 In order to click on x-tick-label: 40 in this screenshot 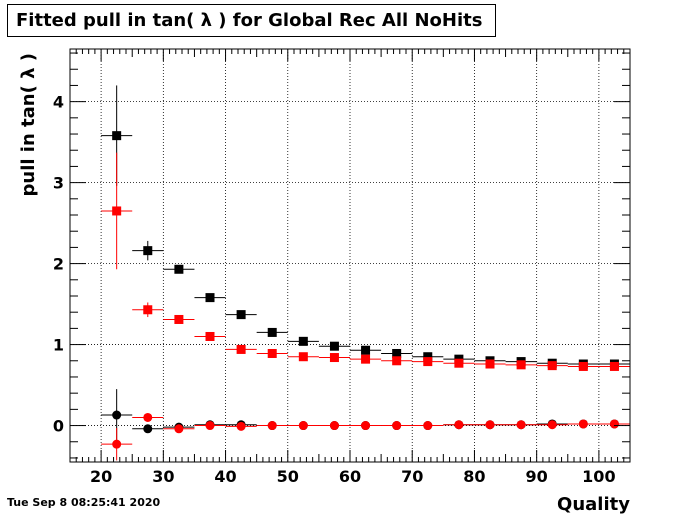, I will do `click(225, 476)`.